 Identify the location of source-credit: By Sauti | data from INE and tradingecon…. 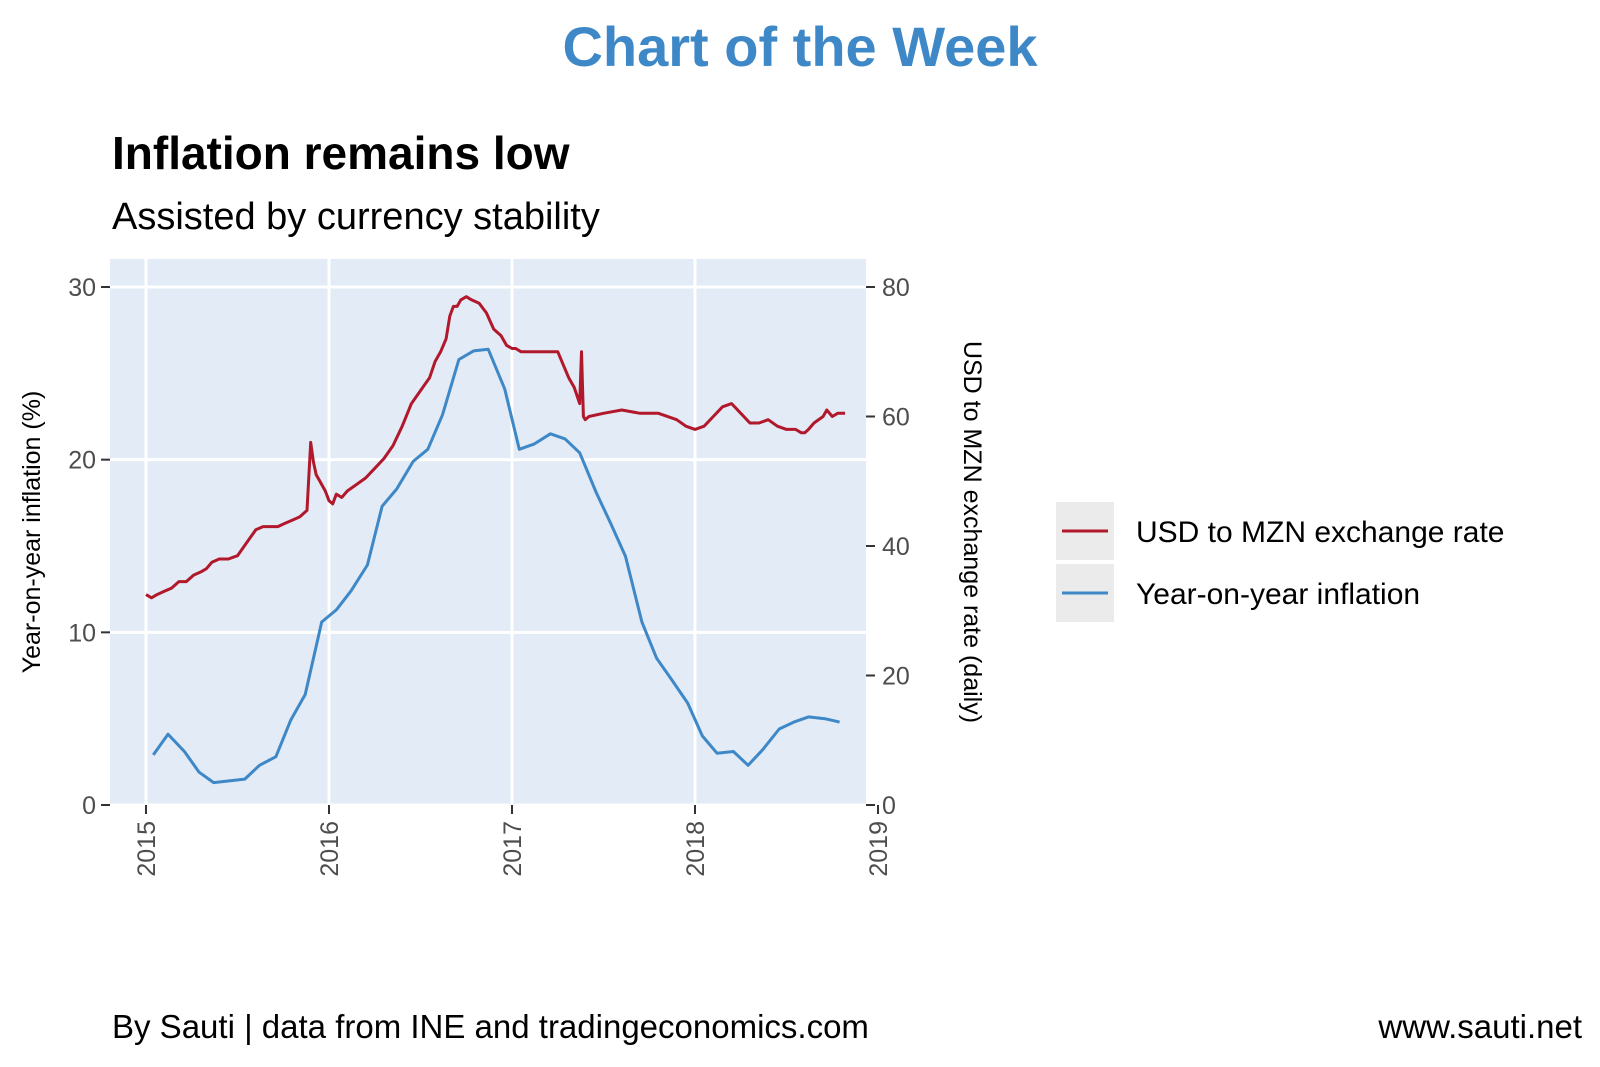
(490, 1026).